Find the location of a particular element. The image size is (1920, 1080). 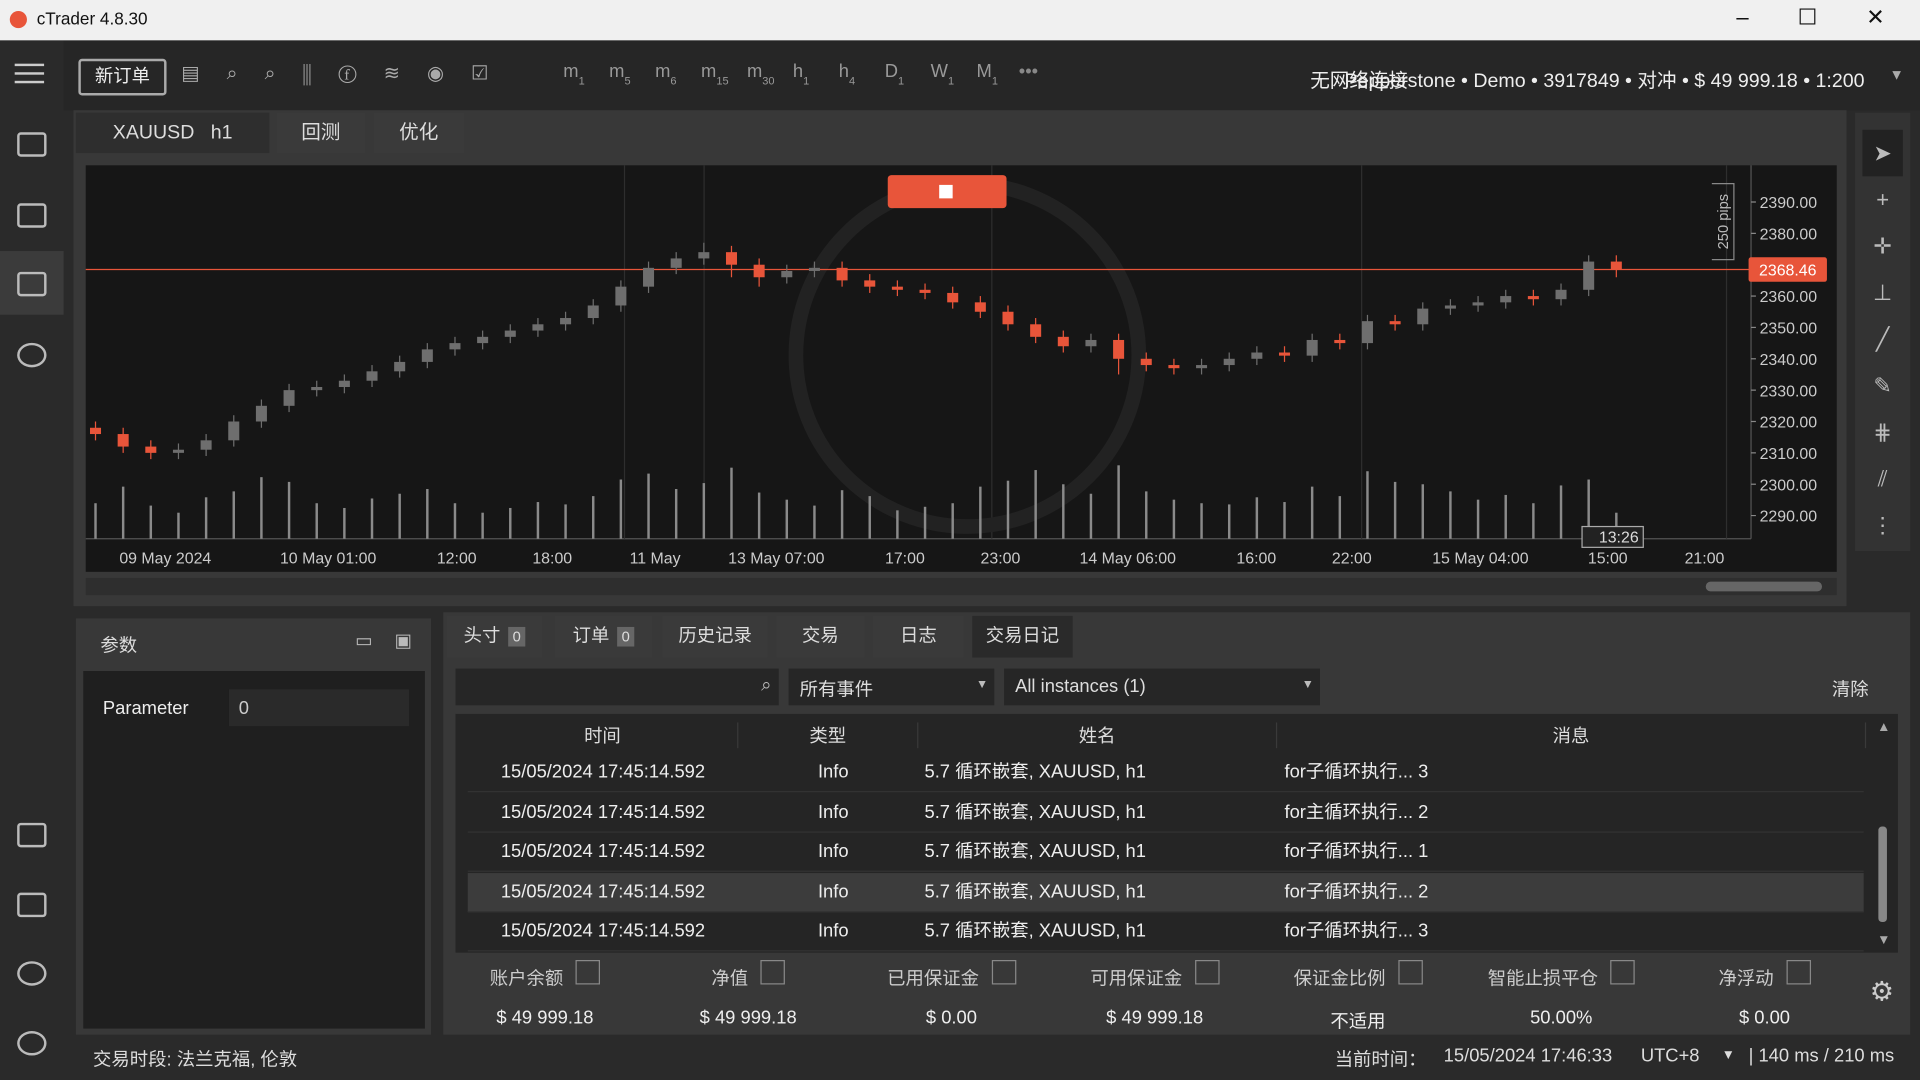

account-dropdown: ▼ is located at coordinates (1896, 75).